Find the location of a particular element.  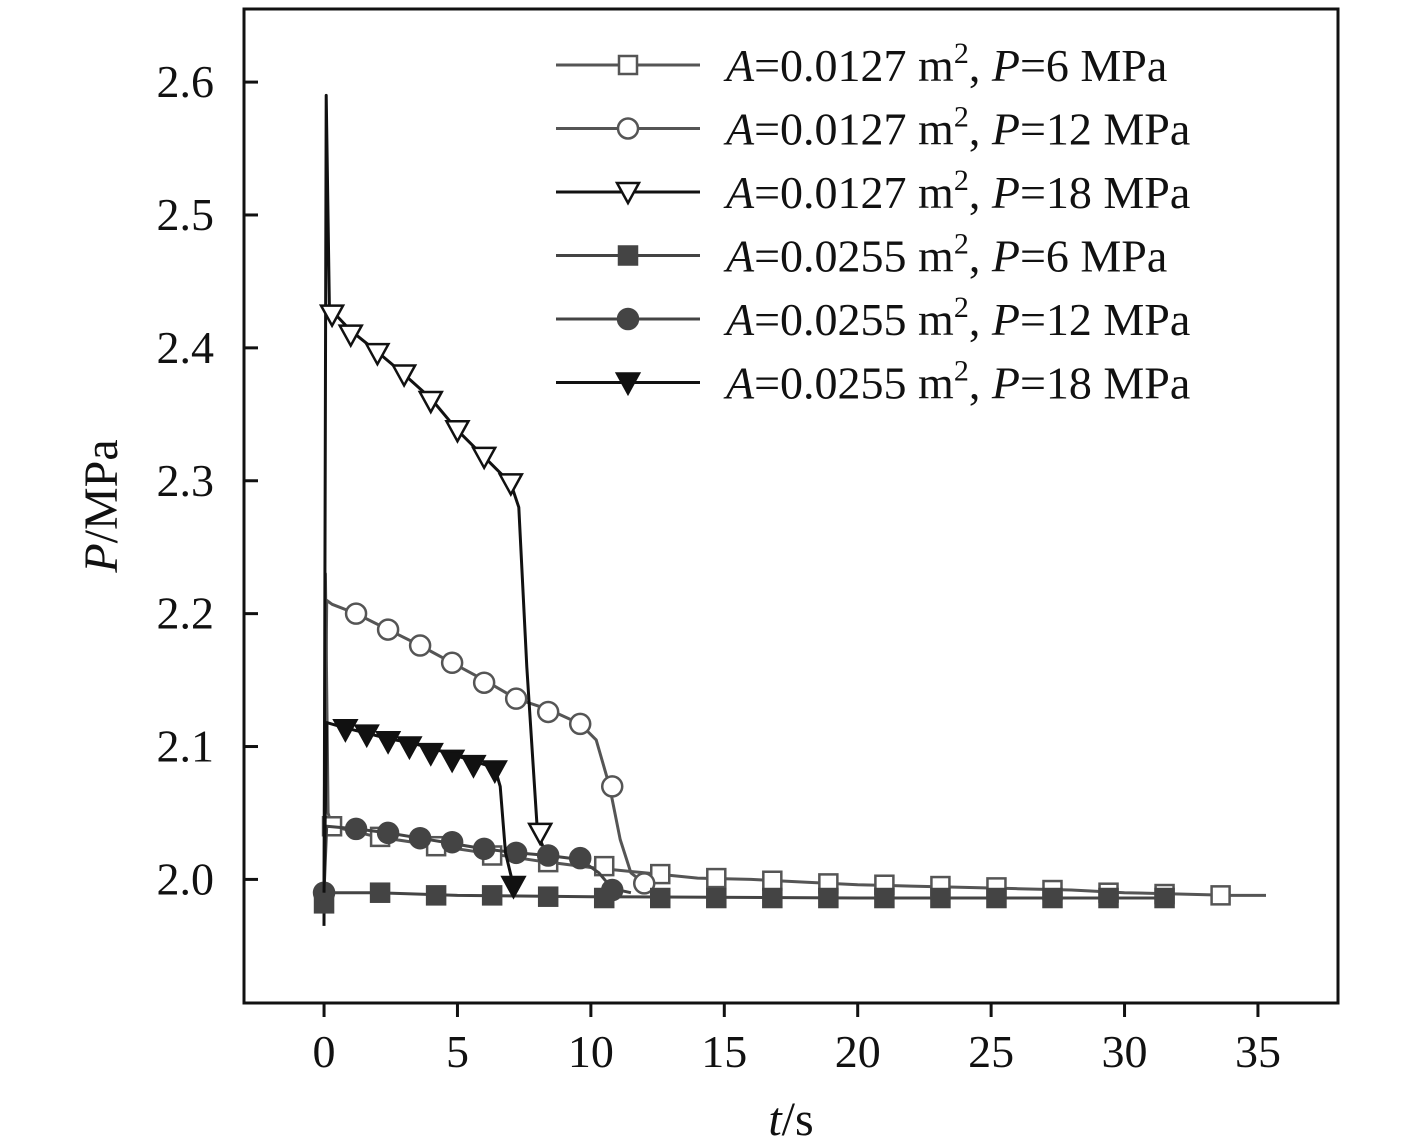

legend-entry: A=0.0127 m2, P=6 MPa is located at coordinates (861, 64).